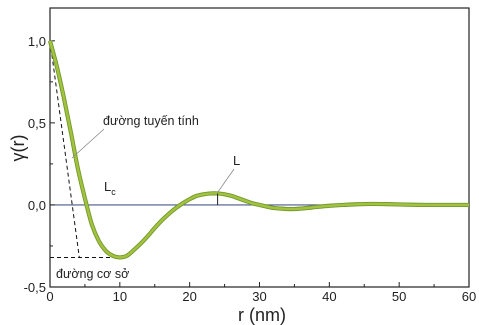 This screenshot has height=325, width=479. Describe the element at coordinates (189, 296) in the screenshot. I see `x-tick-label: 20` at that location.